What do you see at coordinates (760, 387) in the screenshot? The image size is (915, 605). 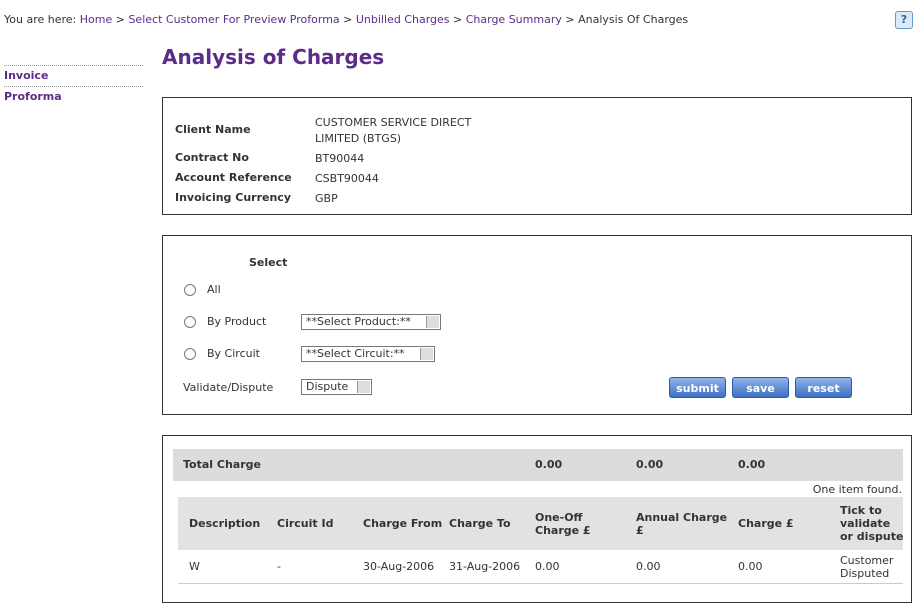 I see `save-button: save` at bounding box center [760, 387].